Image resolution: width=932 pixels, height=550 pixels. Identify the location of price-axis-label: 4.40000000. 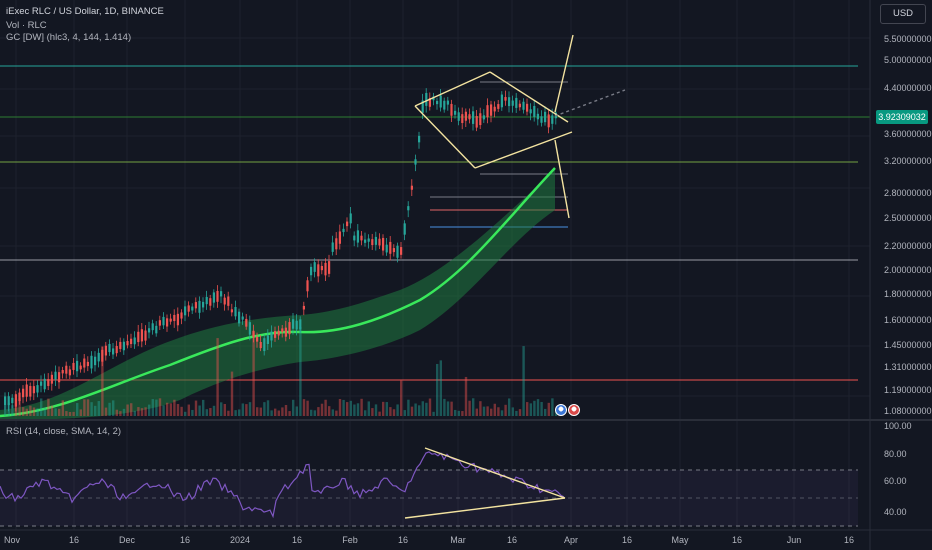
(908, 88).